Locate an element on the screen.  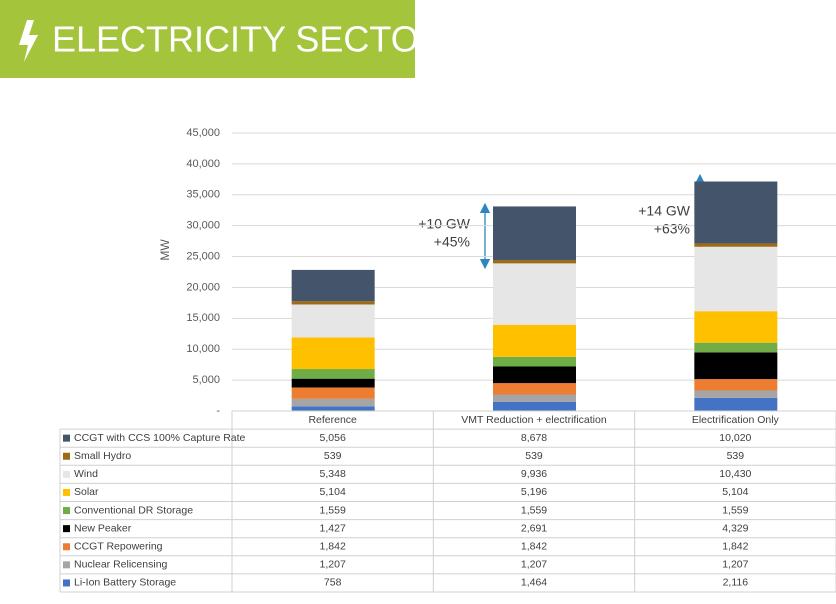
legend-label: Small Hydro is located at coordinates (102, 456).